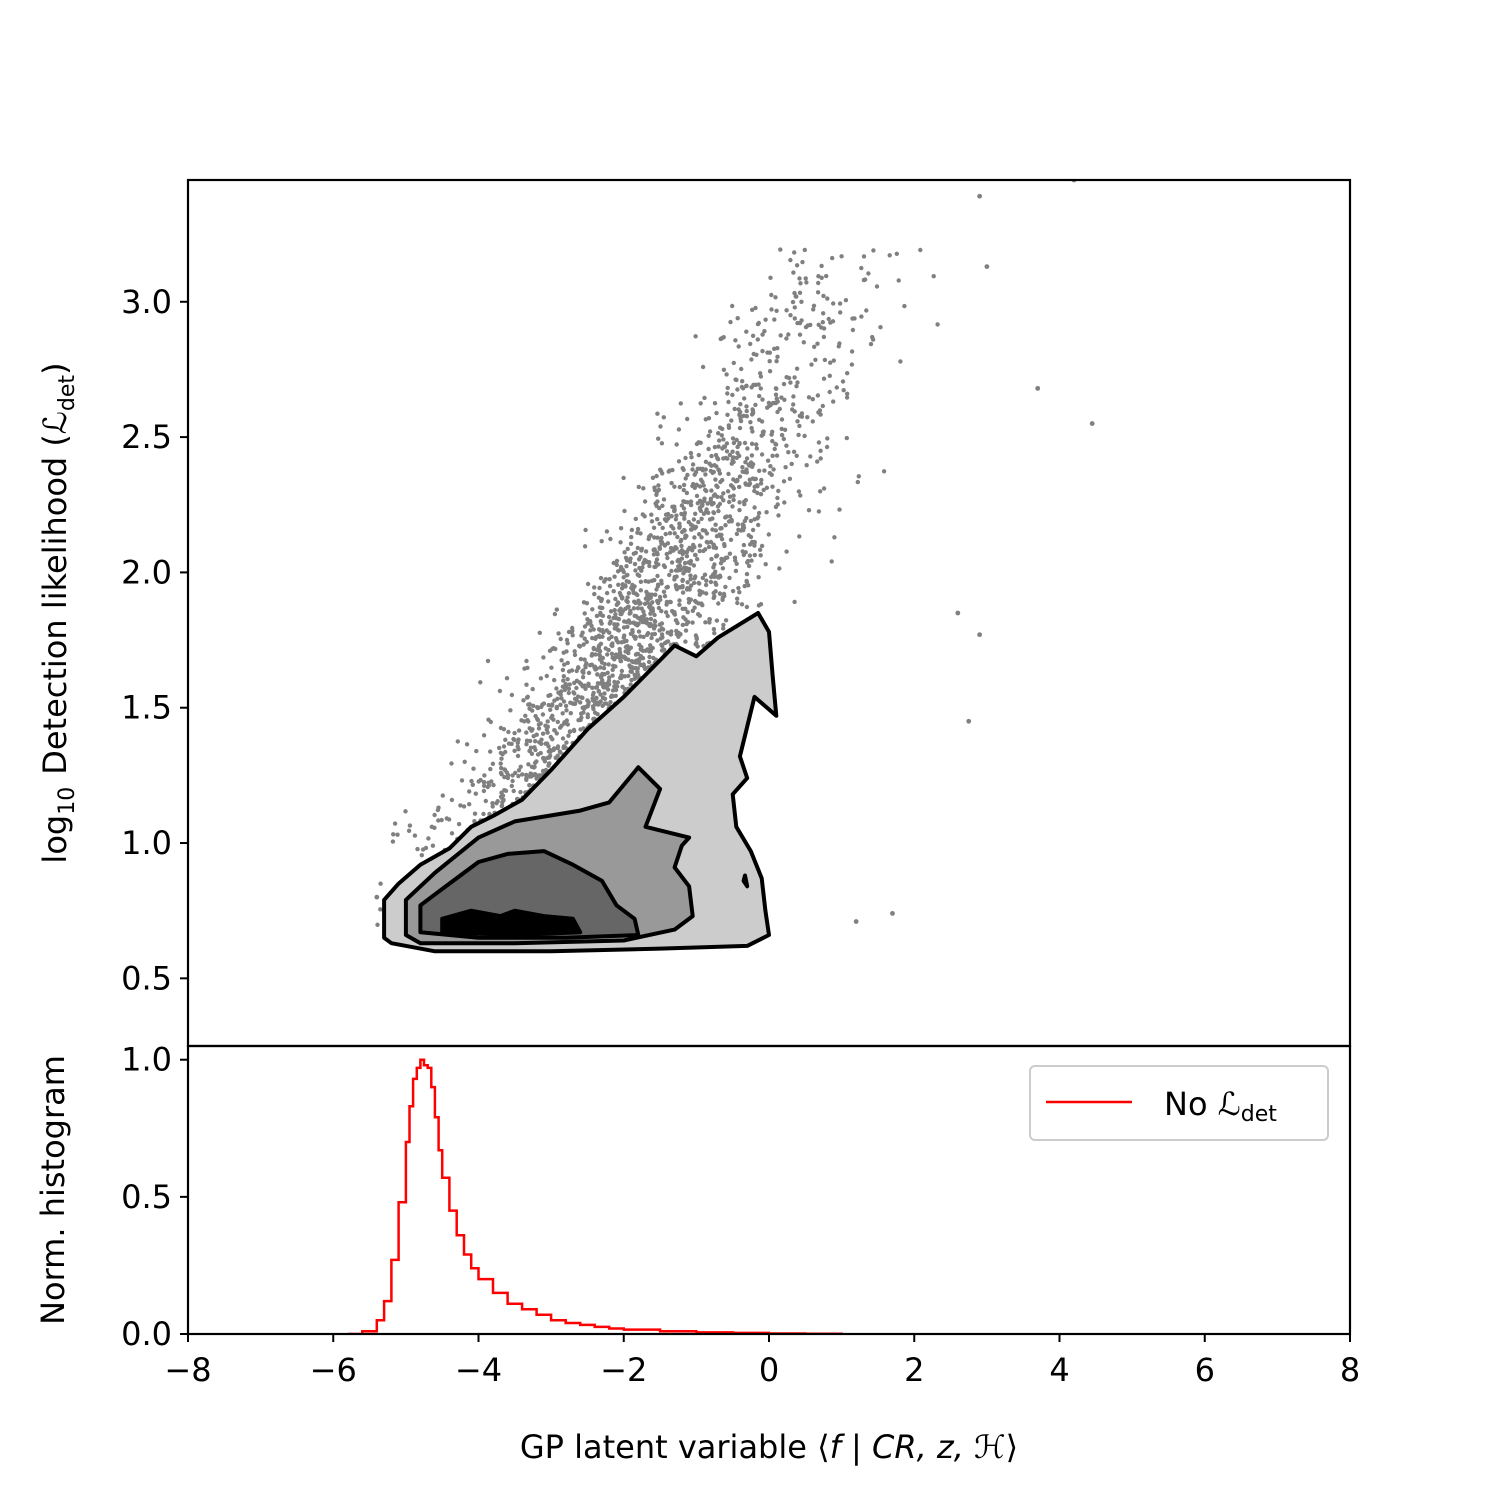  Describe the element at coordinates (1220, 1106) in the screenshot. I see `legend-entry-label: No ℒdet` at that location.